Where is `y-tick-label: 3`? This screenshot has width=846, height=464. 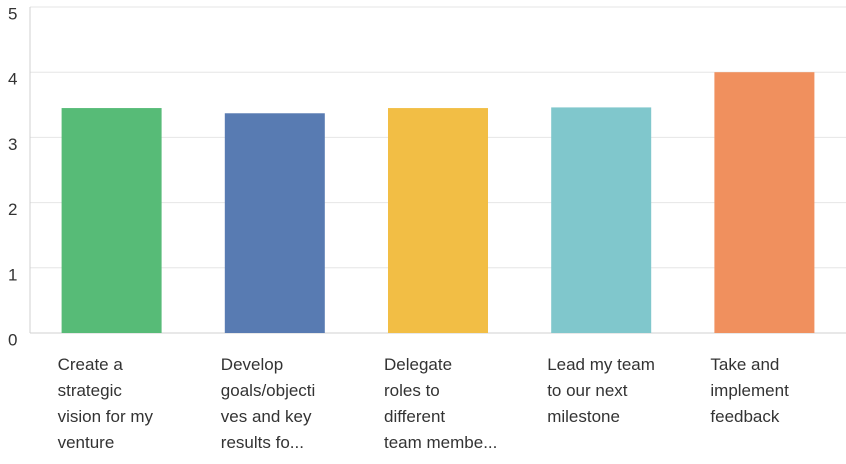 y-tick-label: 3 is located at coordinates (12, 144).